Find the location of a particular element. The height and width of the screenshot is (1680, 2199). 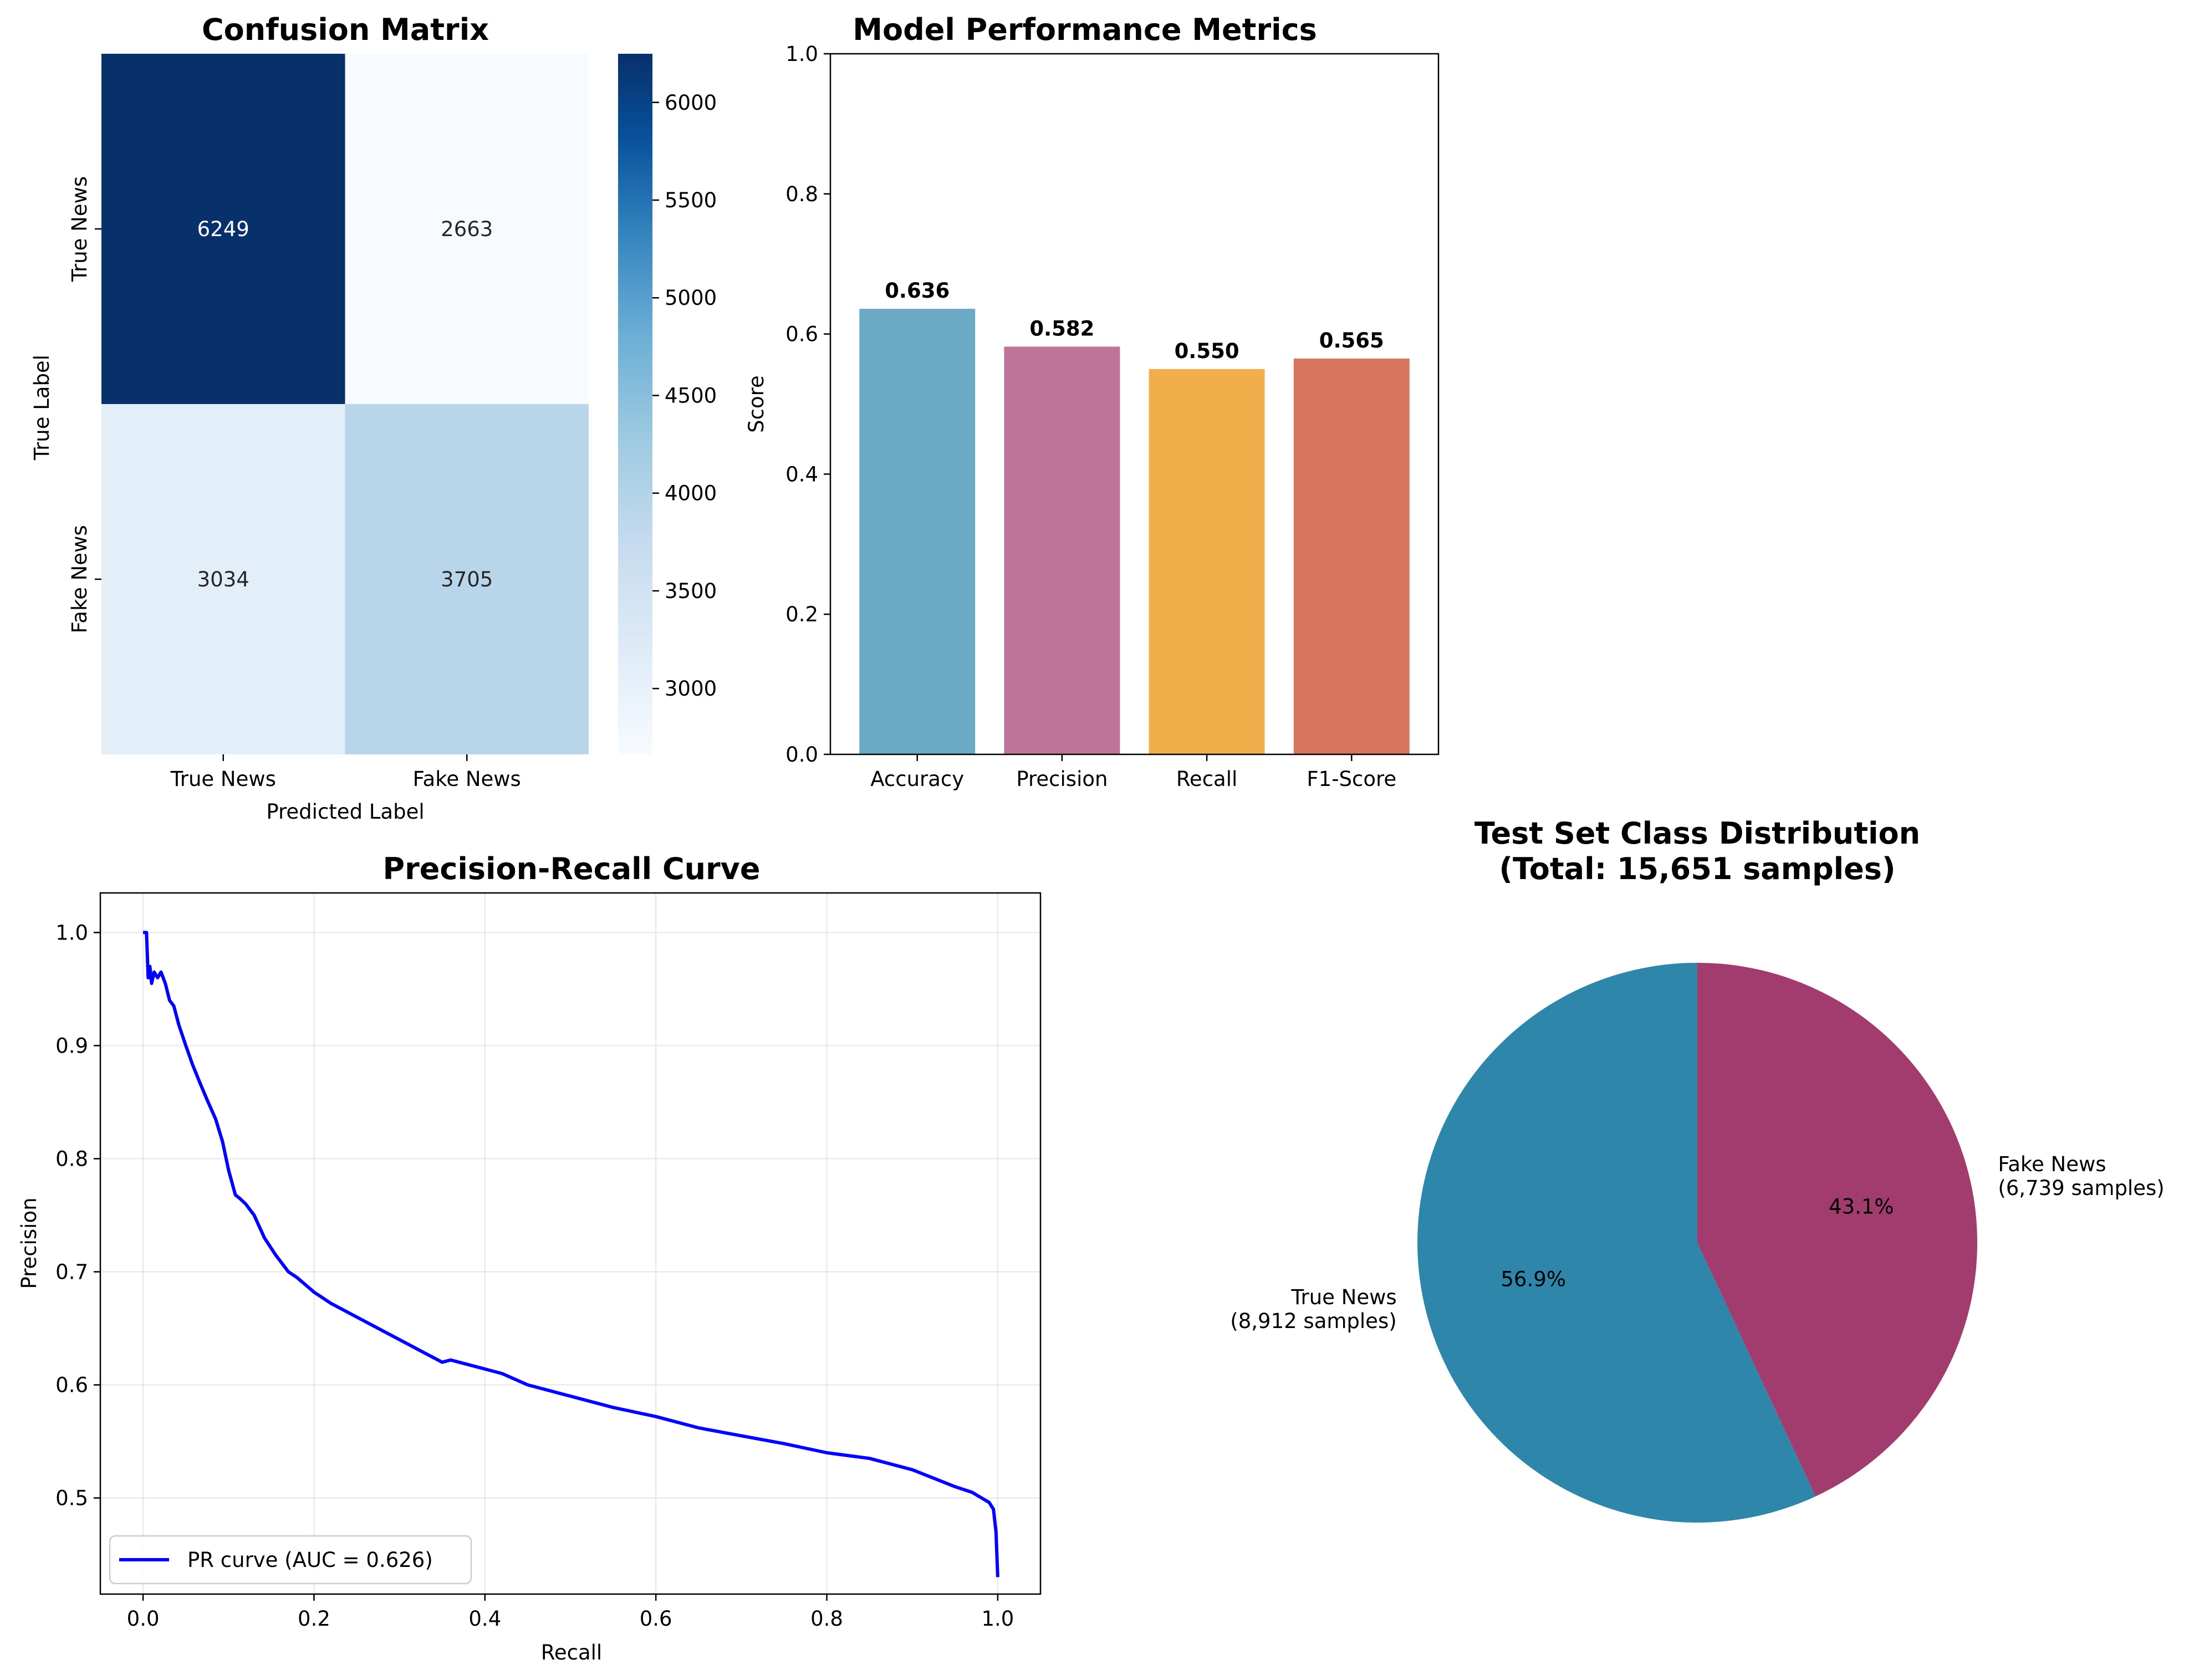

bar-accuracy is located at coordinates (917, 531).